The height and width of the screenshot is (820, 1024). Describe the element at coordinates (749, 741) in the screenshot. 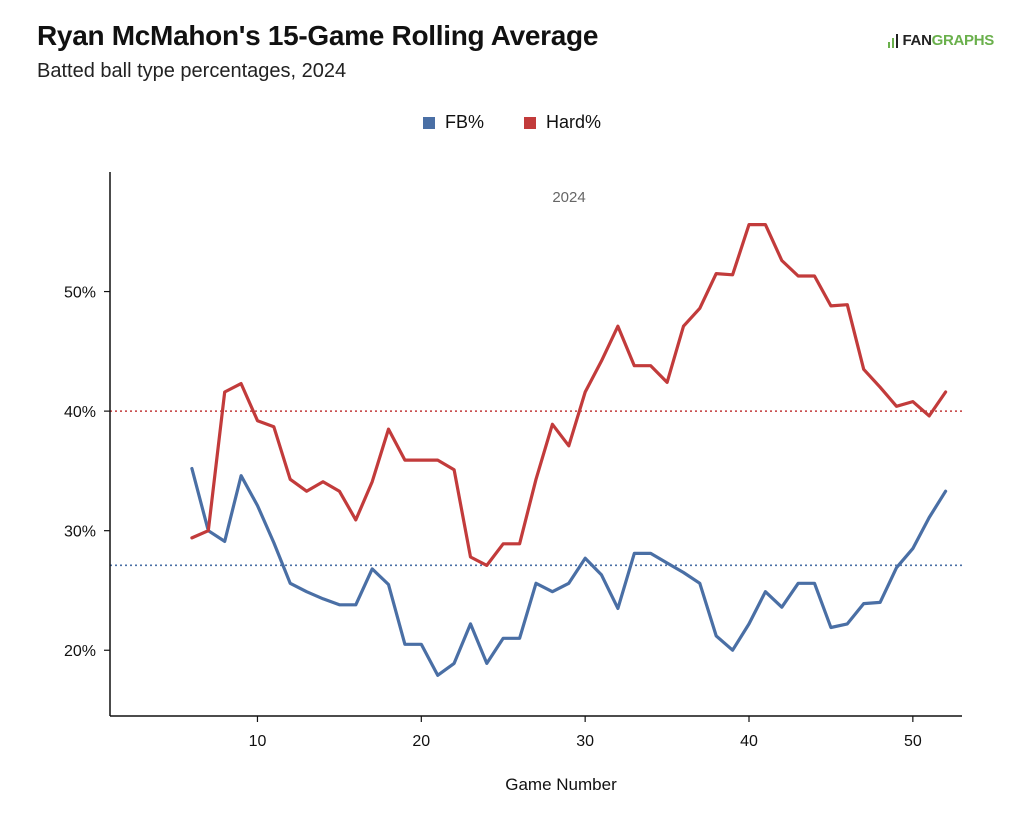

I see `x-tick-label: 40` at that location.